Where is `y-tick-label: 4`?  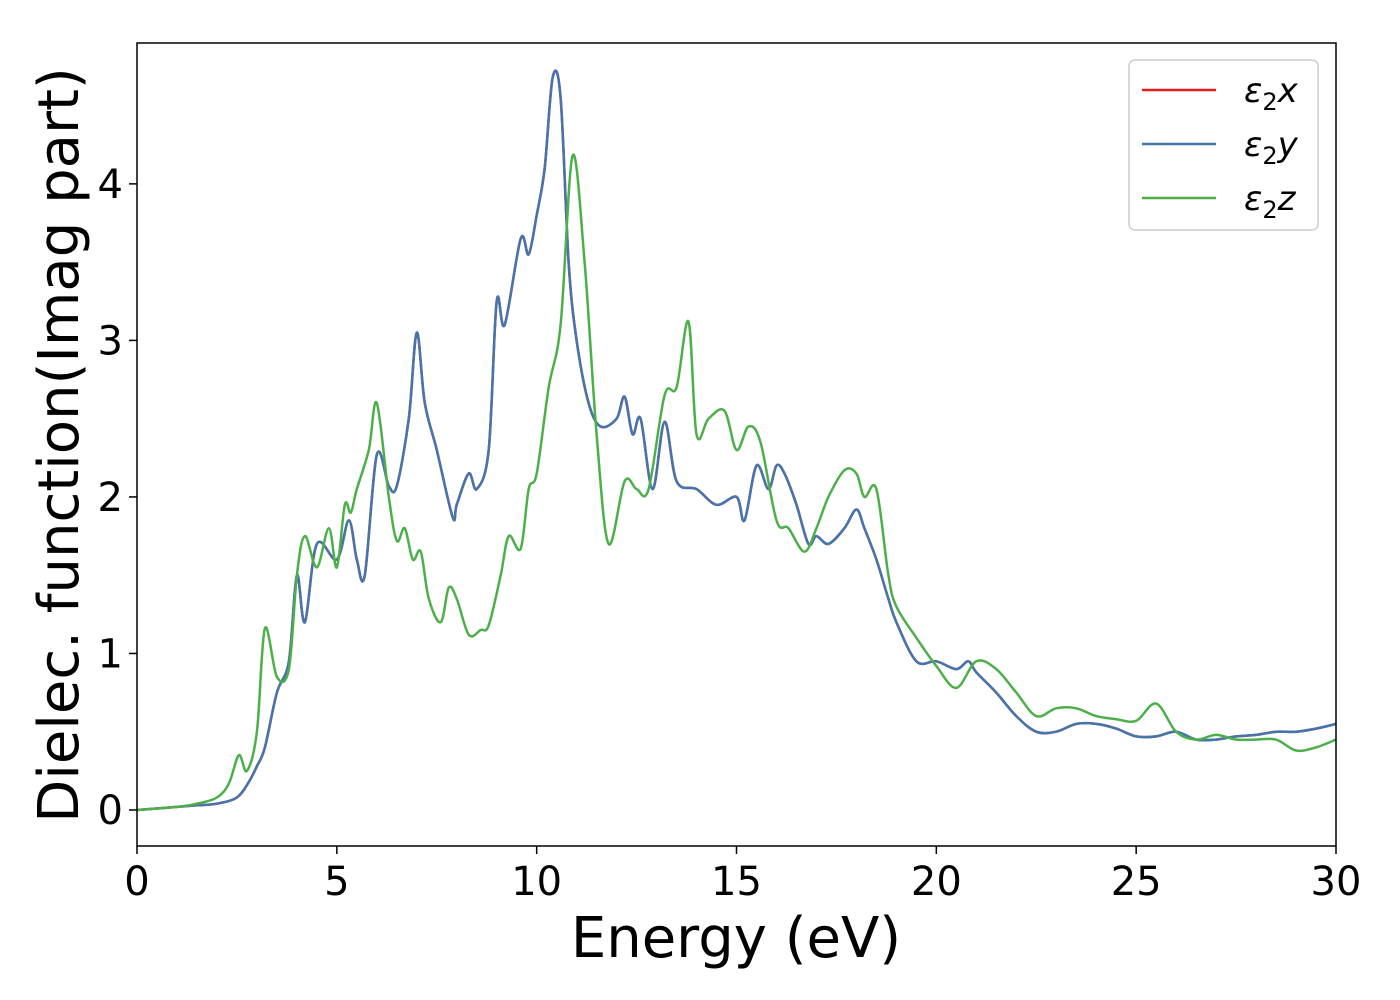 y-tick-label: 4 is located at coordinates (110, 185).